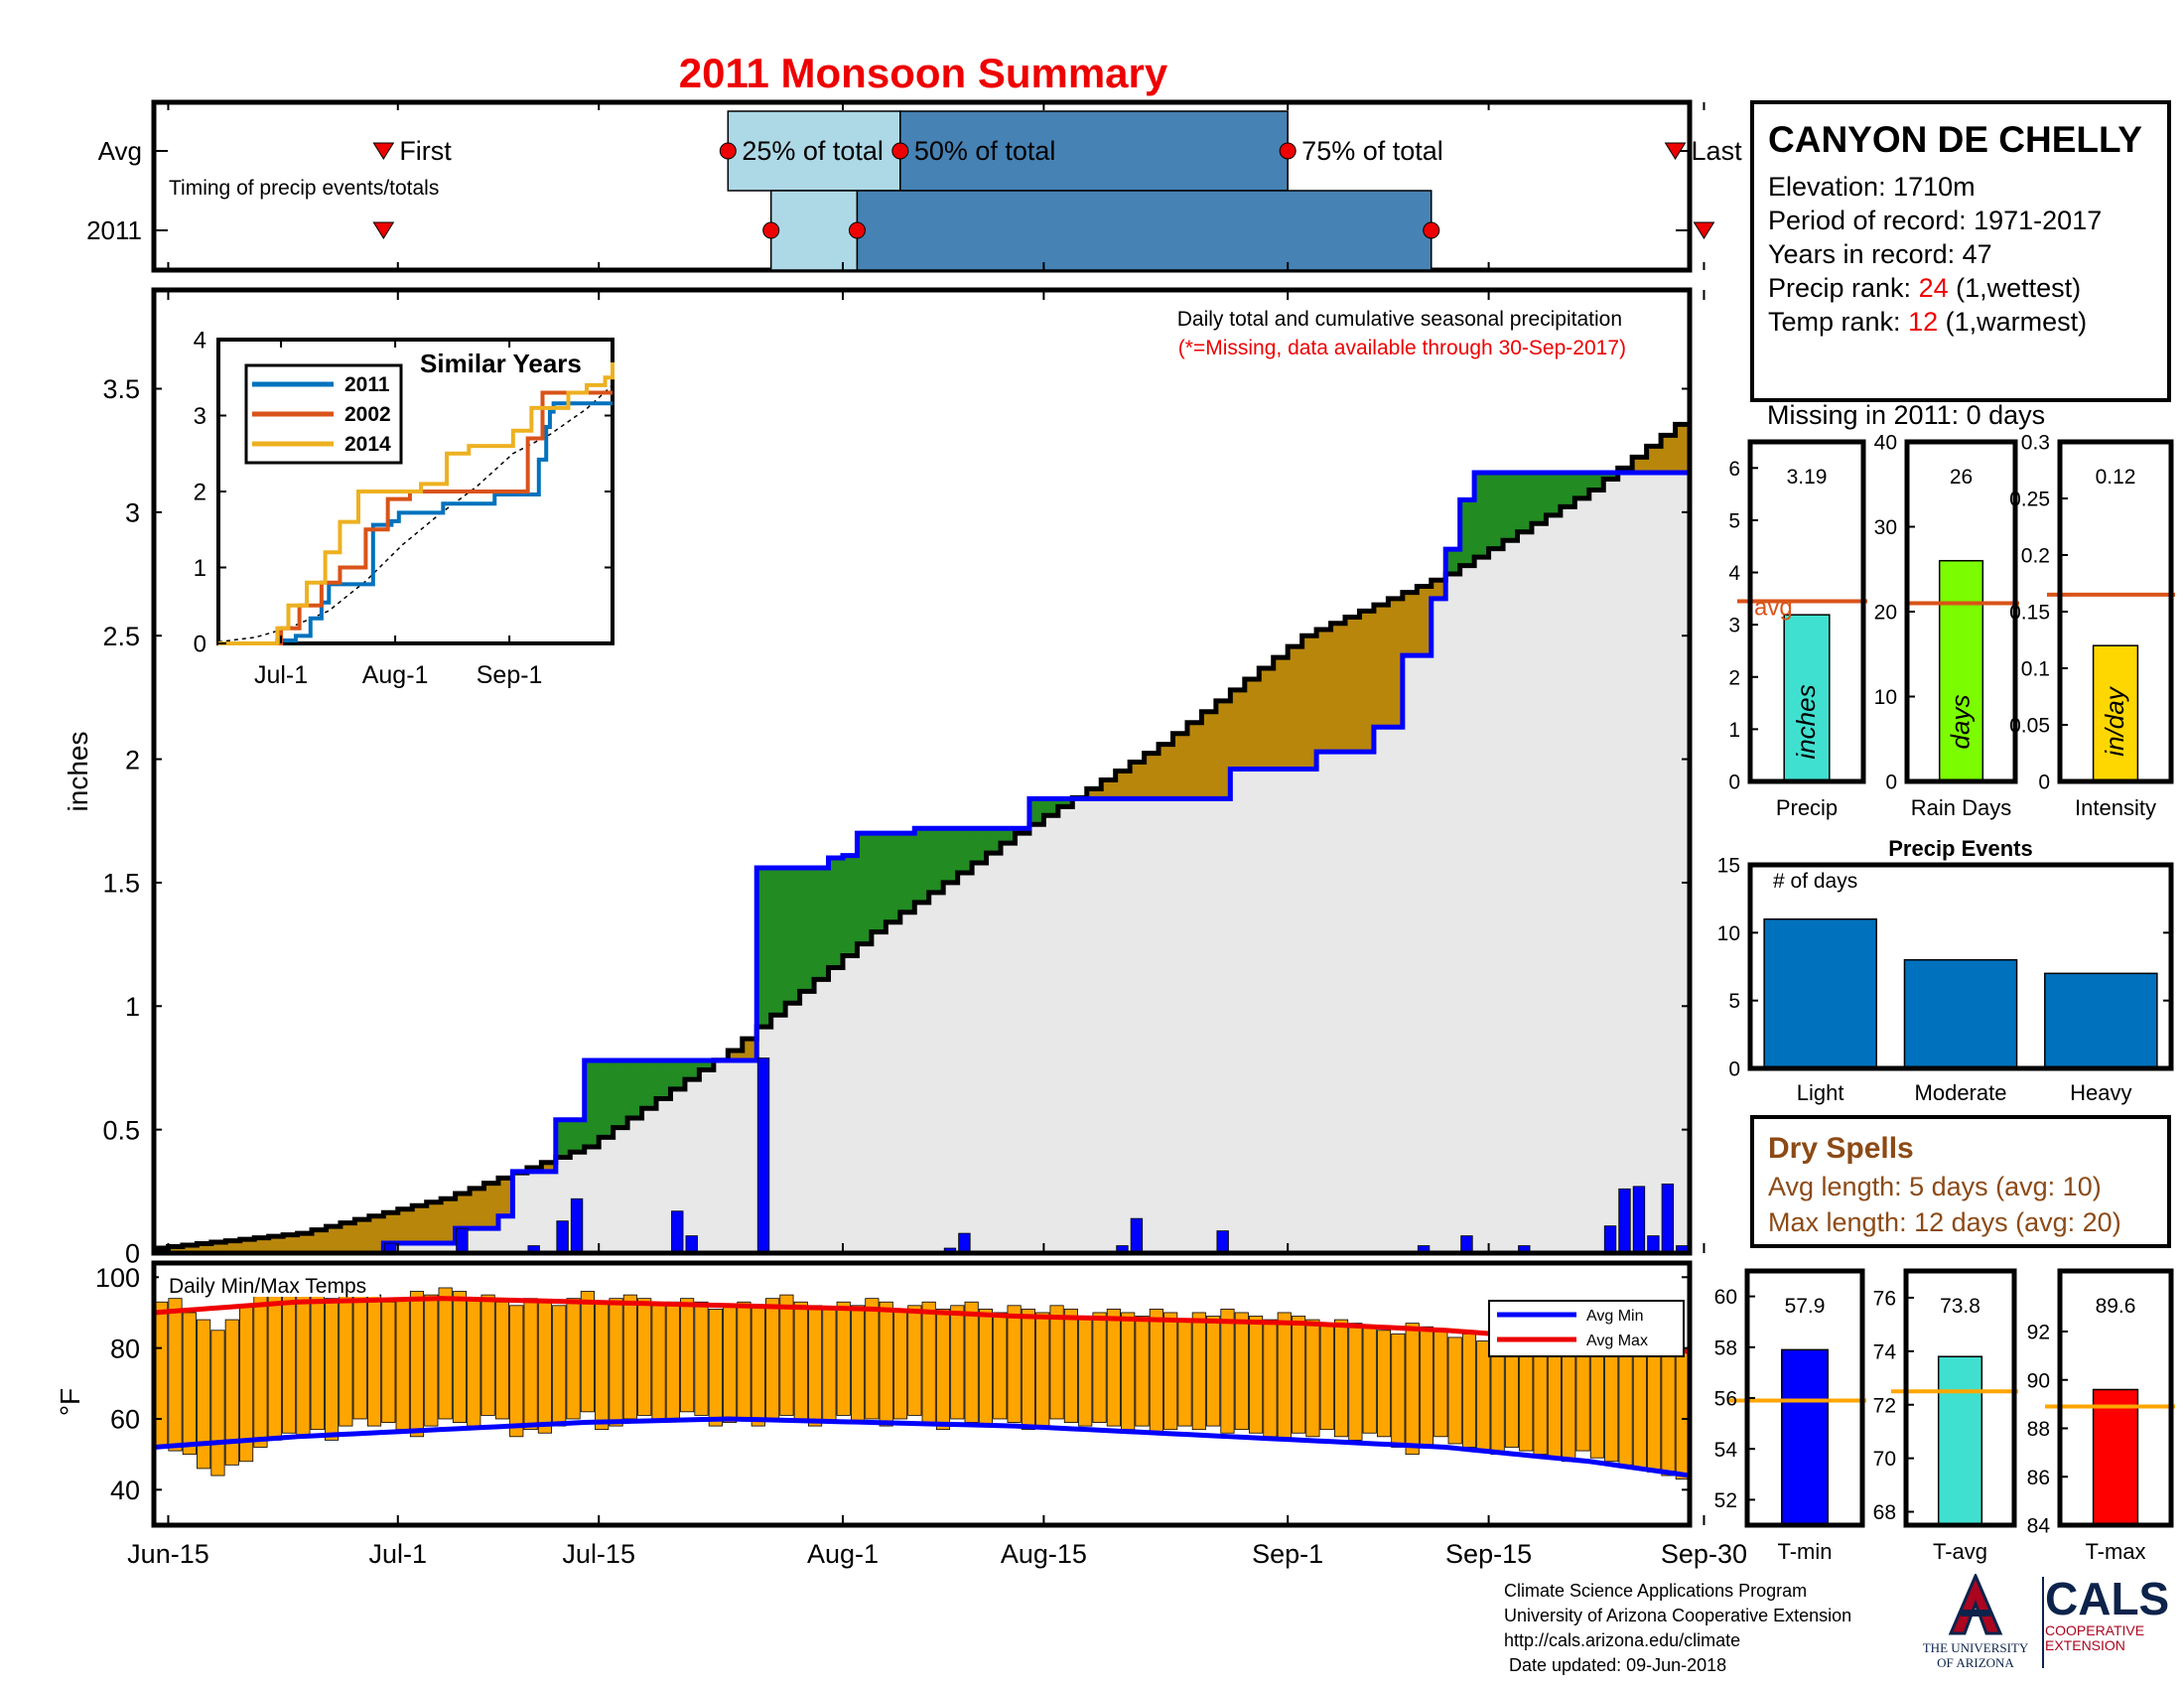 The image size is (2184, 1688). What do you see at coordinates (1975, 1647) in the screenshot?
I see `ua-text-line1: THE UNIVERSITY` at bounding box center [1975, 1647].